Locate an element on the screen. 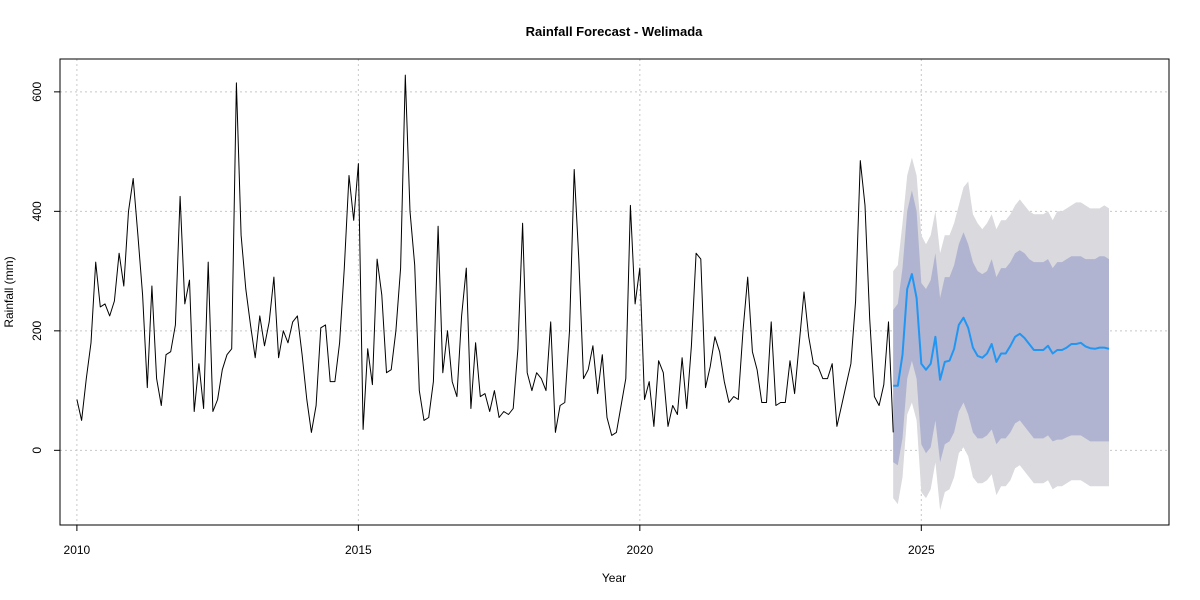  y-tick-label-200: 200 is located at coordinates (37, 331).